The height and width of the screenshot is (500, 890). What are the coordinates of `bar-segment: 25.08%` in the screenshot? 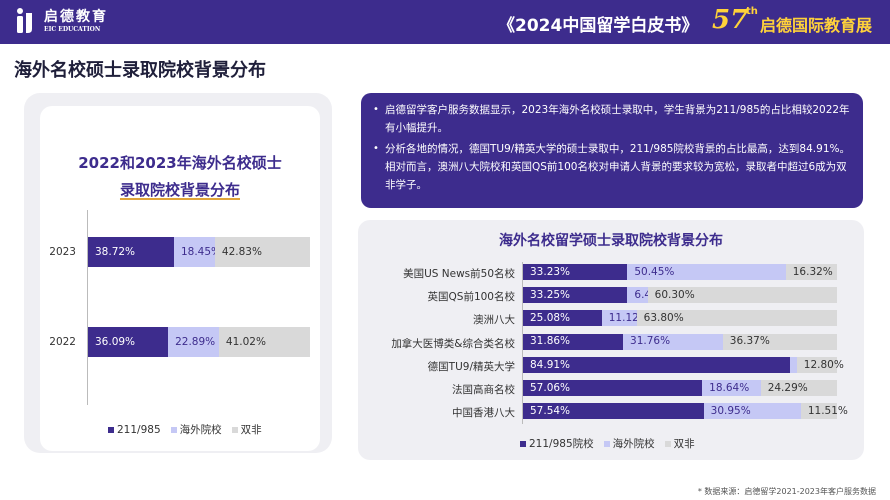 It's located at (562, 318).